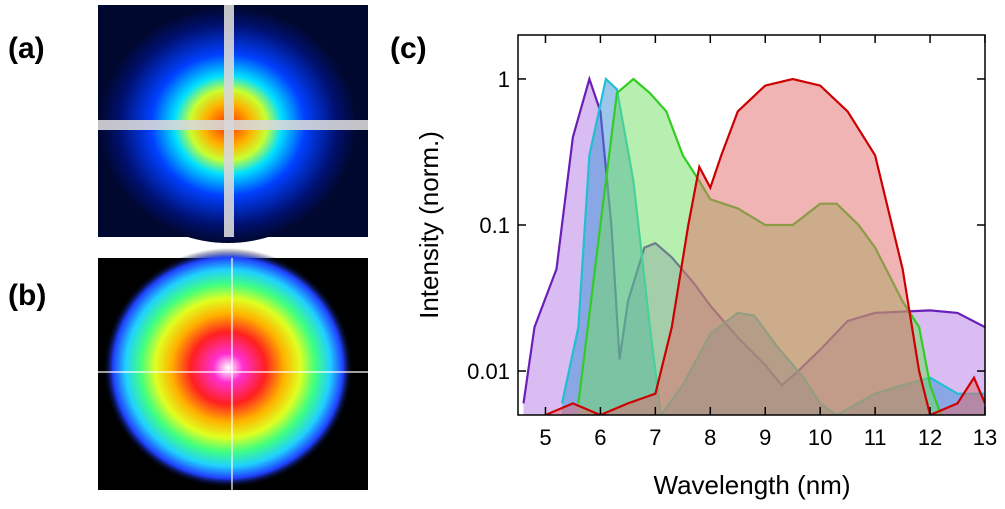 The image size is (1005, 509). I want to click on x-tick-label: 10, so click(820, 437).